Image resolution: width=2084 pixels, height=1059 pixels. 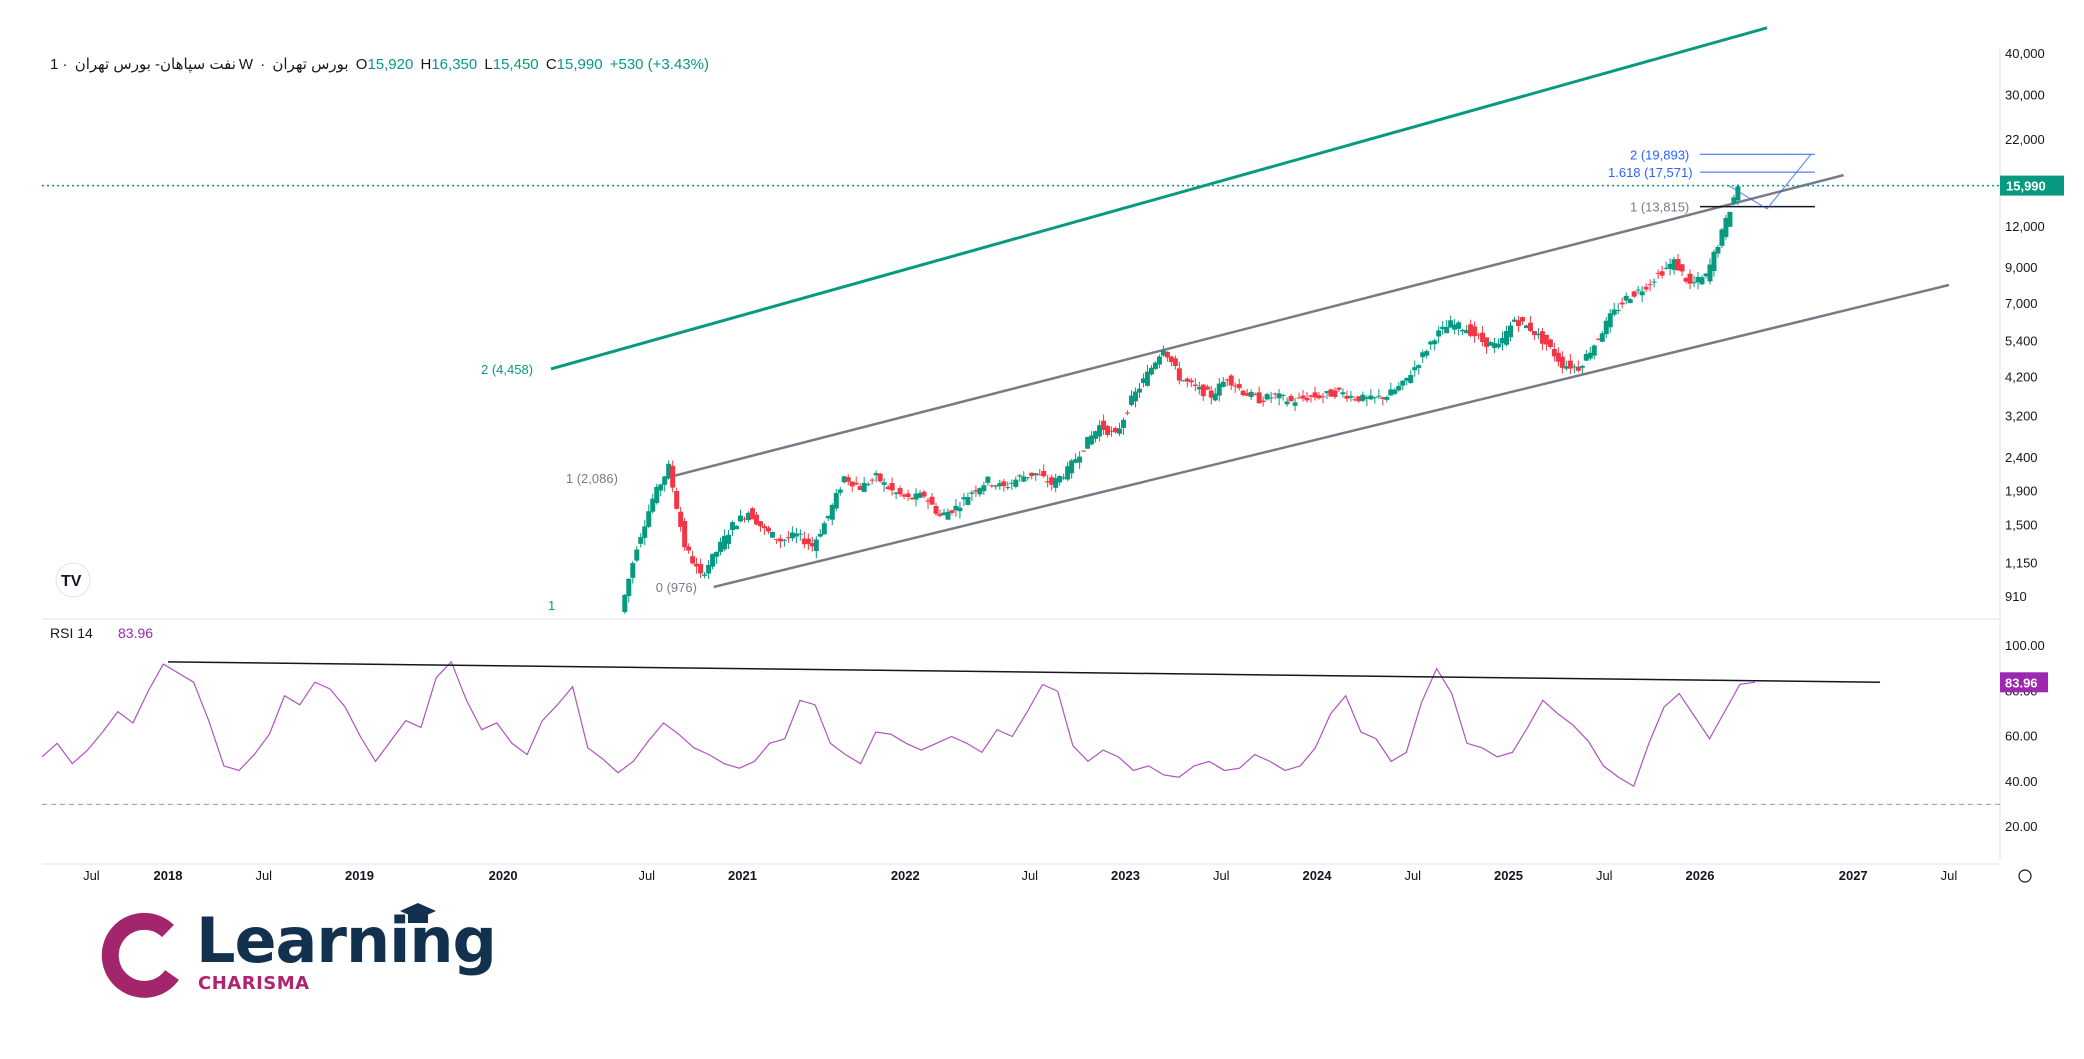 I want to click on interval-label: 1W, so click(x=152, y=64).